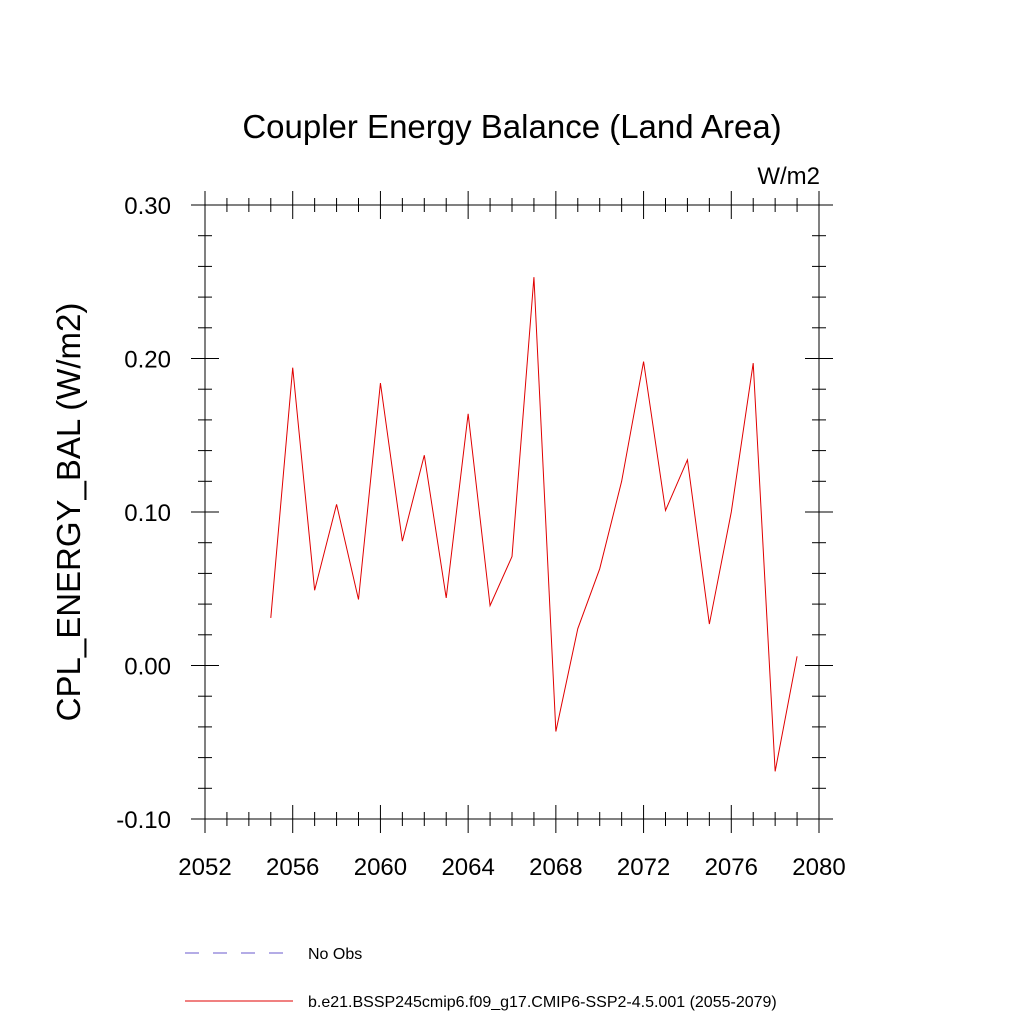 This screenshot has width=1024, height=1024. What do you see at coordinates (788, 176) in the screenshot?
I see `units-label: W/m2` at bounding box center [788, 176].